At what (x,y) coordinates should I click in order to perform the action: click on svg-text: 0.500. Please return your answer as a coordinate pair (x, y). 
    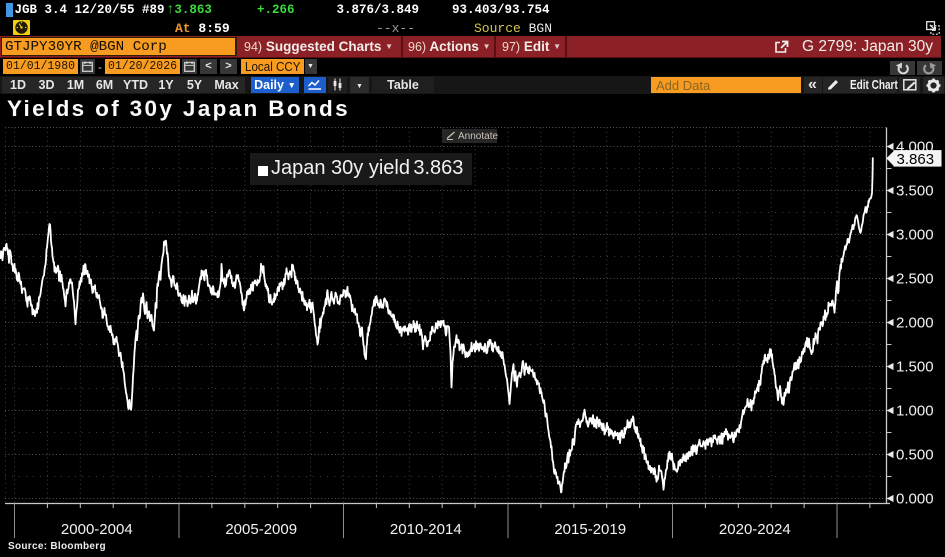
    Looking at the image, I should click on (915, 455).